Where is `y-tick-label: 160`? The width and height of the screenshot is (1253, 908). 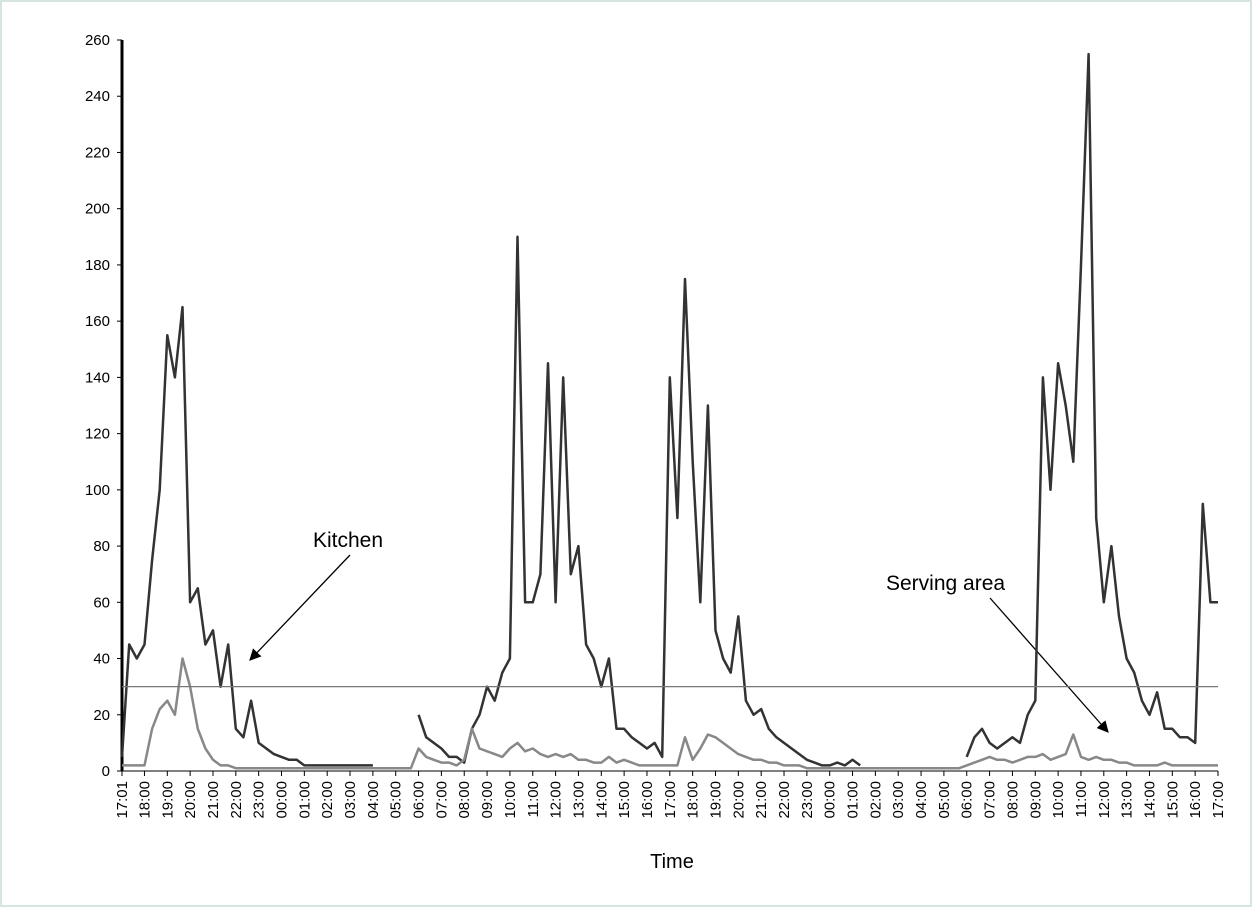
y-tick-label: 160 is located at coordinates (97, 321).